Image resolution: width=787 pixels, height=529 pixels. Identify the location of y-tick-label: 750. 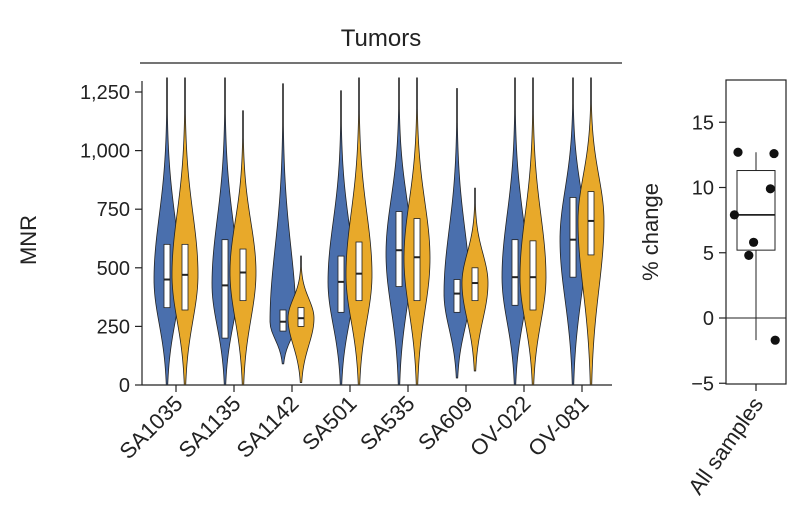
(113, 210).